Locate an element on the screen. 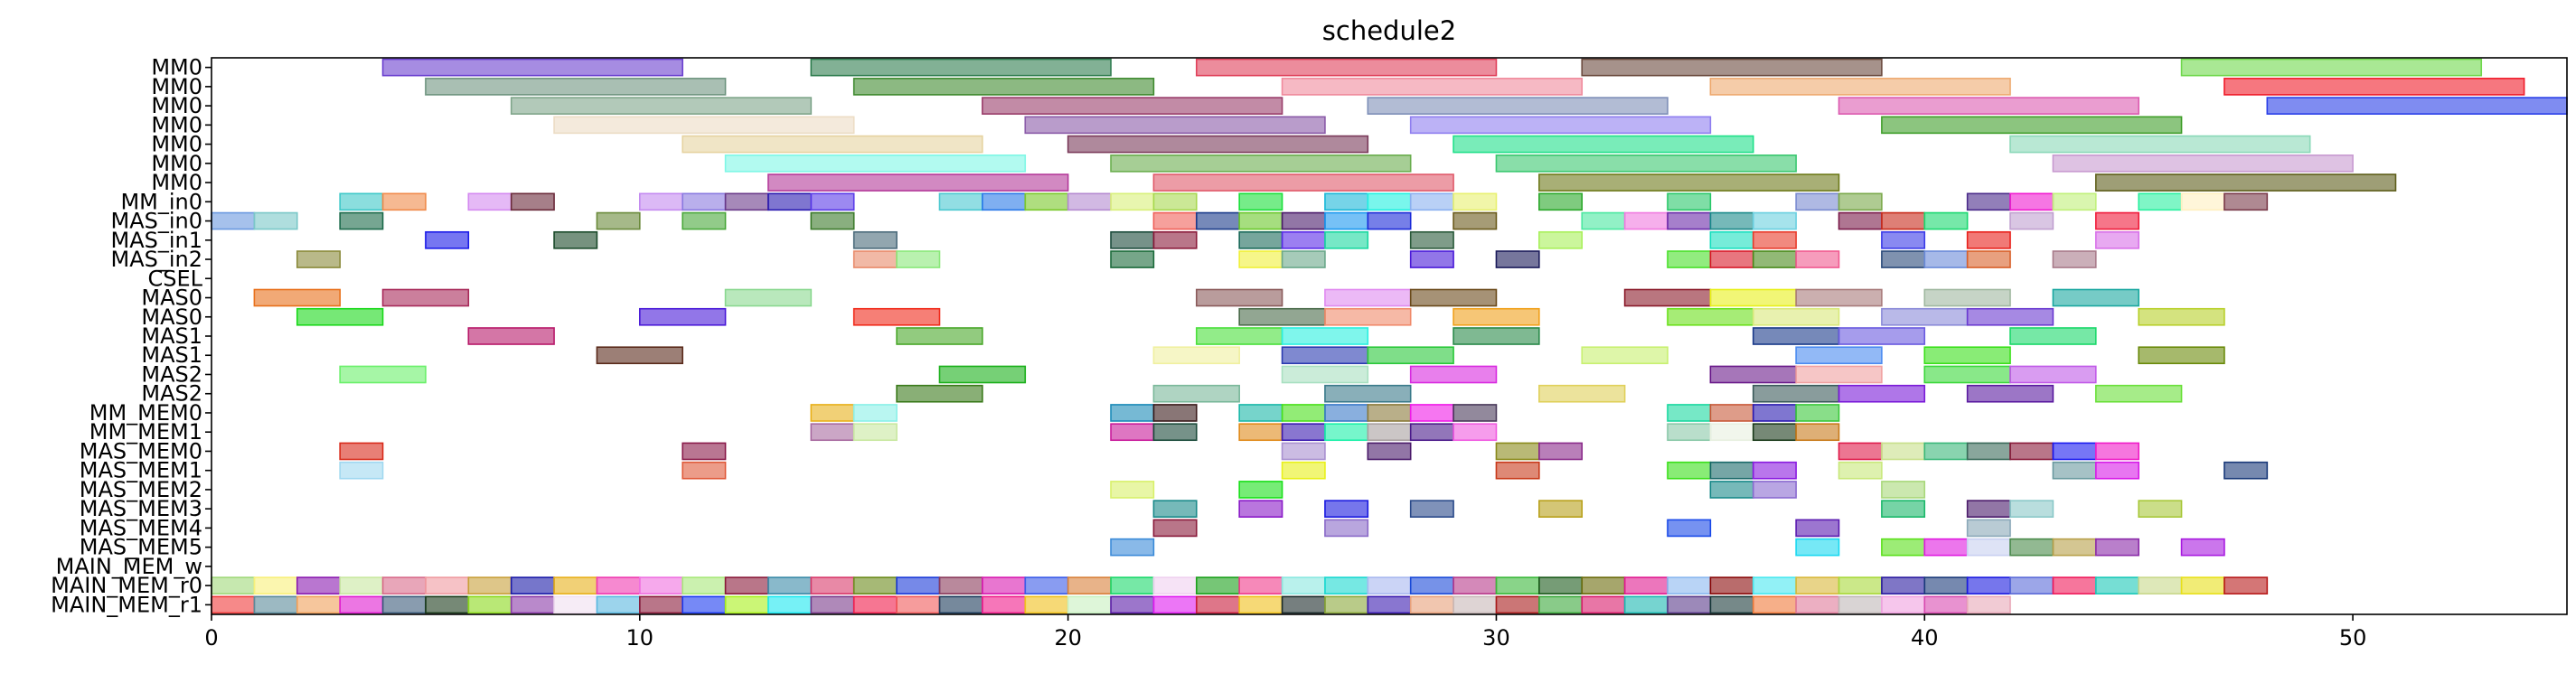 Image resolution: width=2576 pixels, height=674 pixels. y-tick-label: MAS_MEM2 is located at coordinates (141, 489).